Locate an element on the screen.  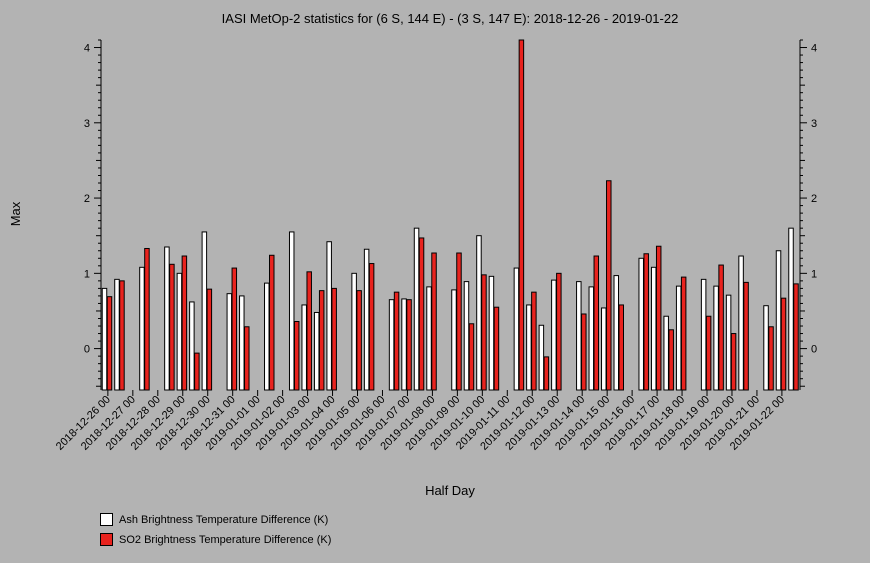
y-tick-label-right: 1 is located at coordinates (814, 274).